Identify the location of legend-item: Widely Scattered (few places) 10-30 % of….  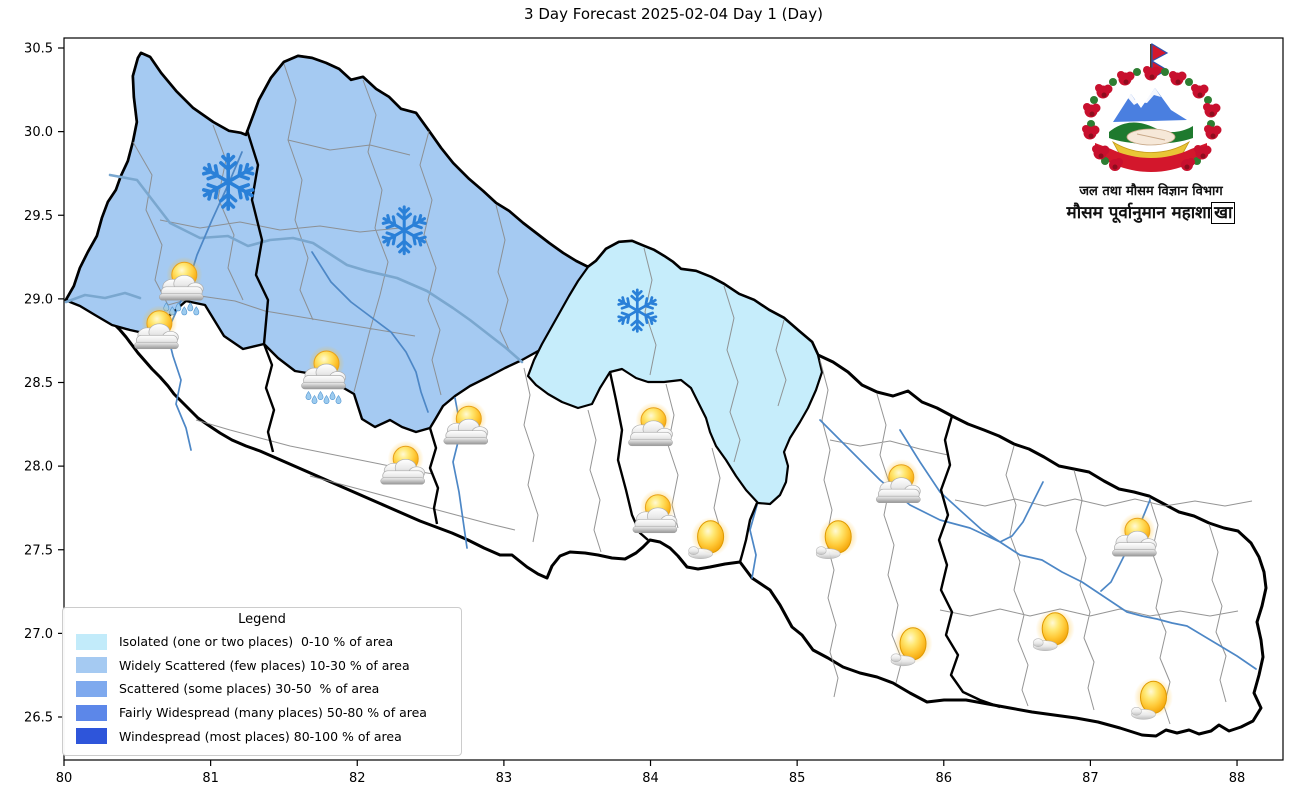
(262, 666).